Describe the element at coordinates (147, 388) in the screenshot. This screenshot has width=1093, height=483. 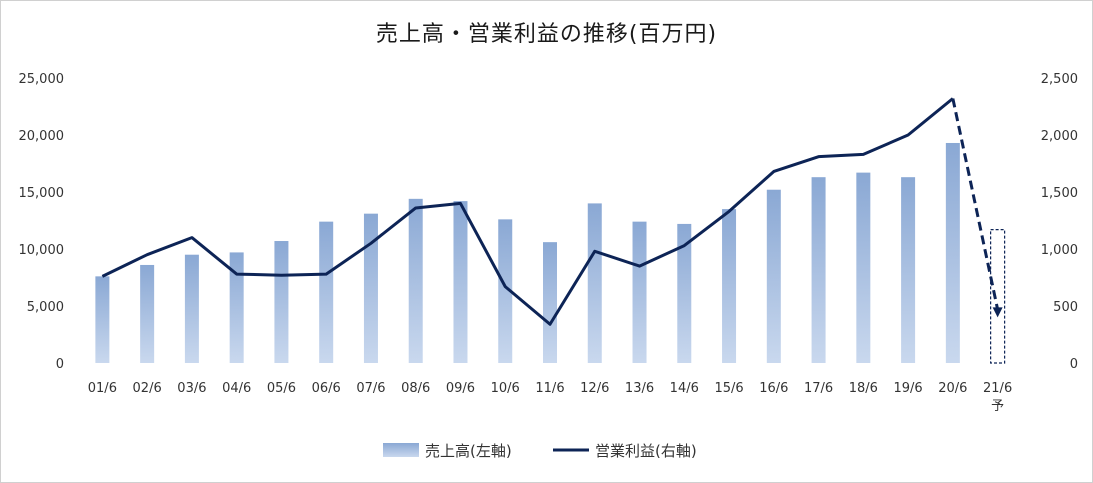
I see `x-tick-label: 02/6` at that location.